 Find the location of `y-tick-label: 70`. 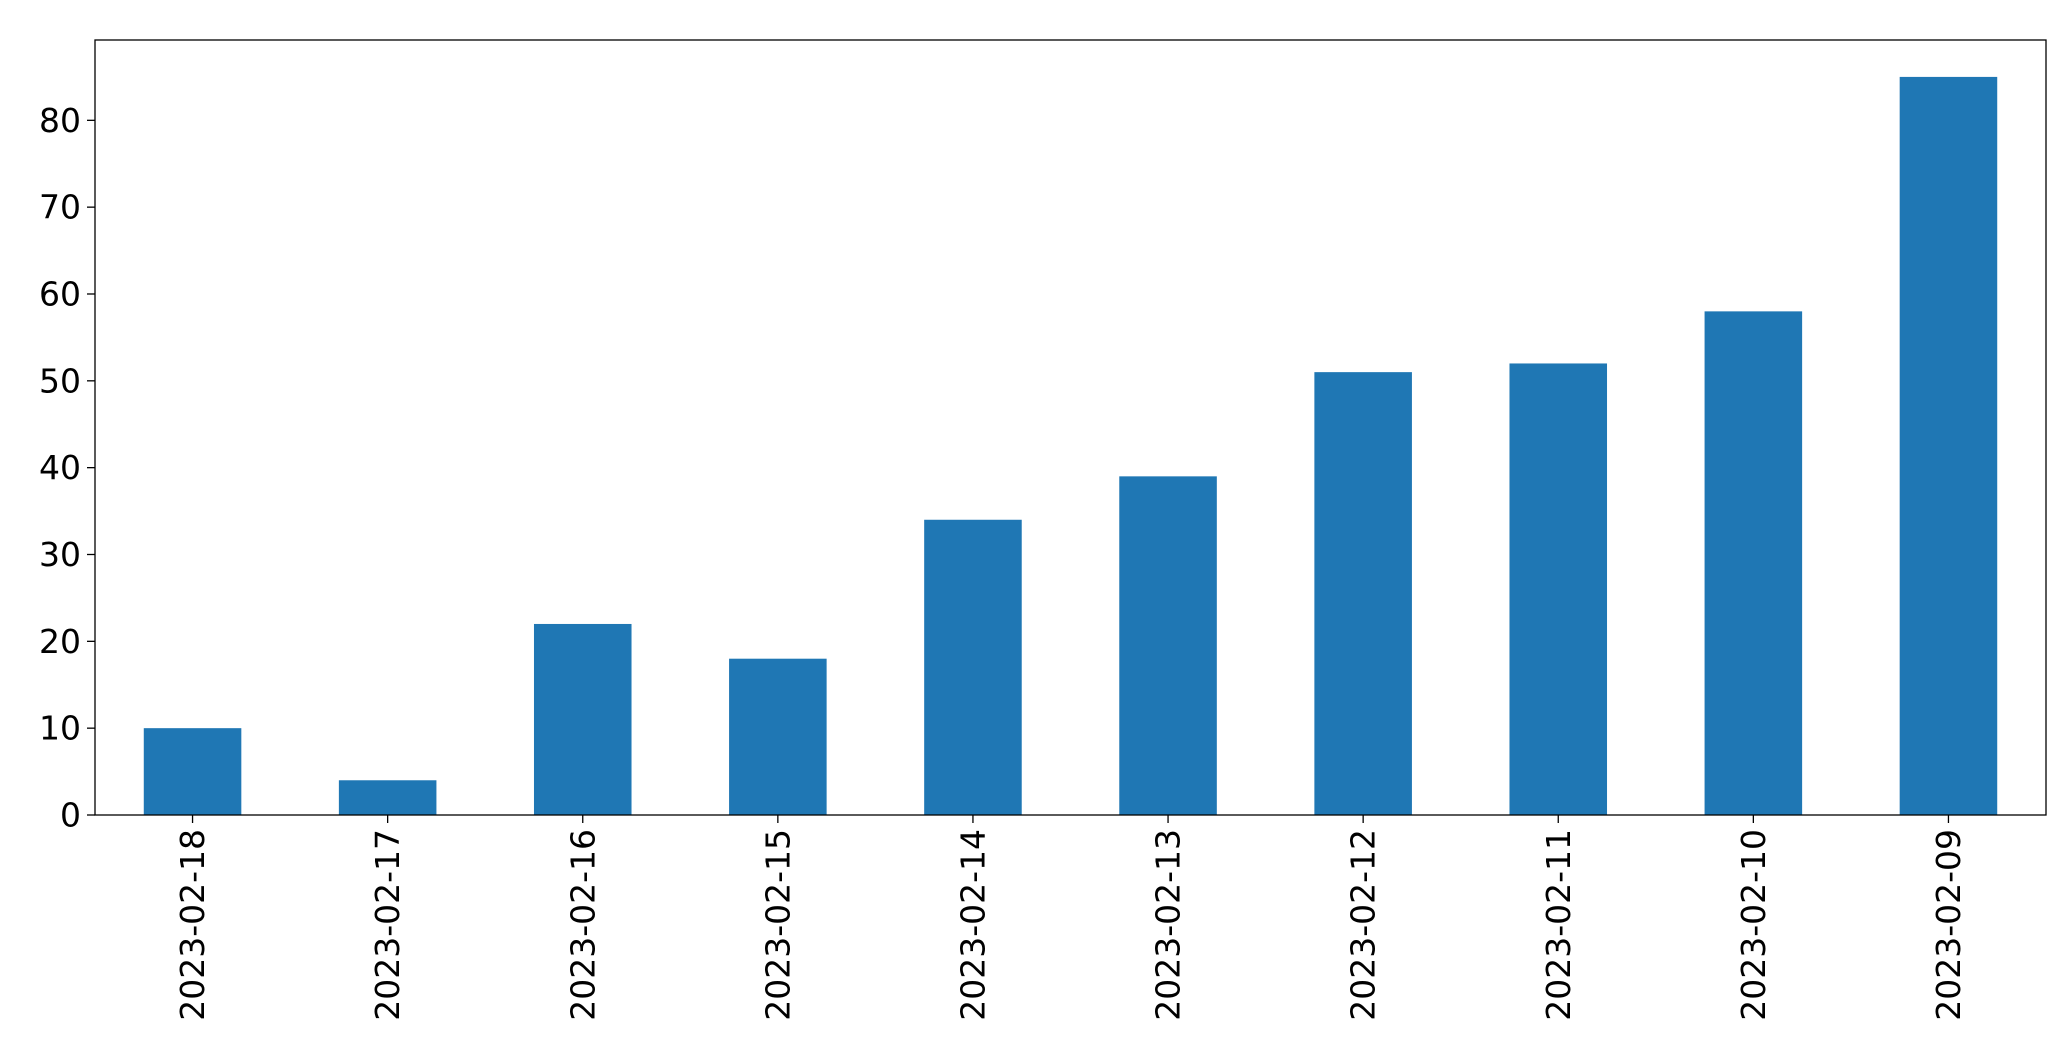

y-tick-label: 70 is located at coordinates (60, 207).